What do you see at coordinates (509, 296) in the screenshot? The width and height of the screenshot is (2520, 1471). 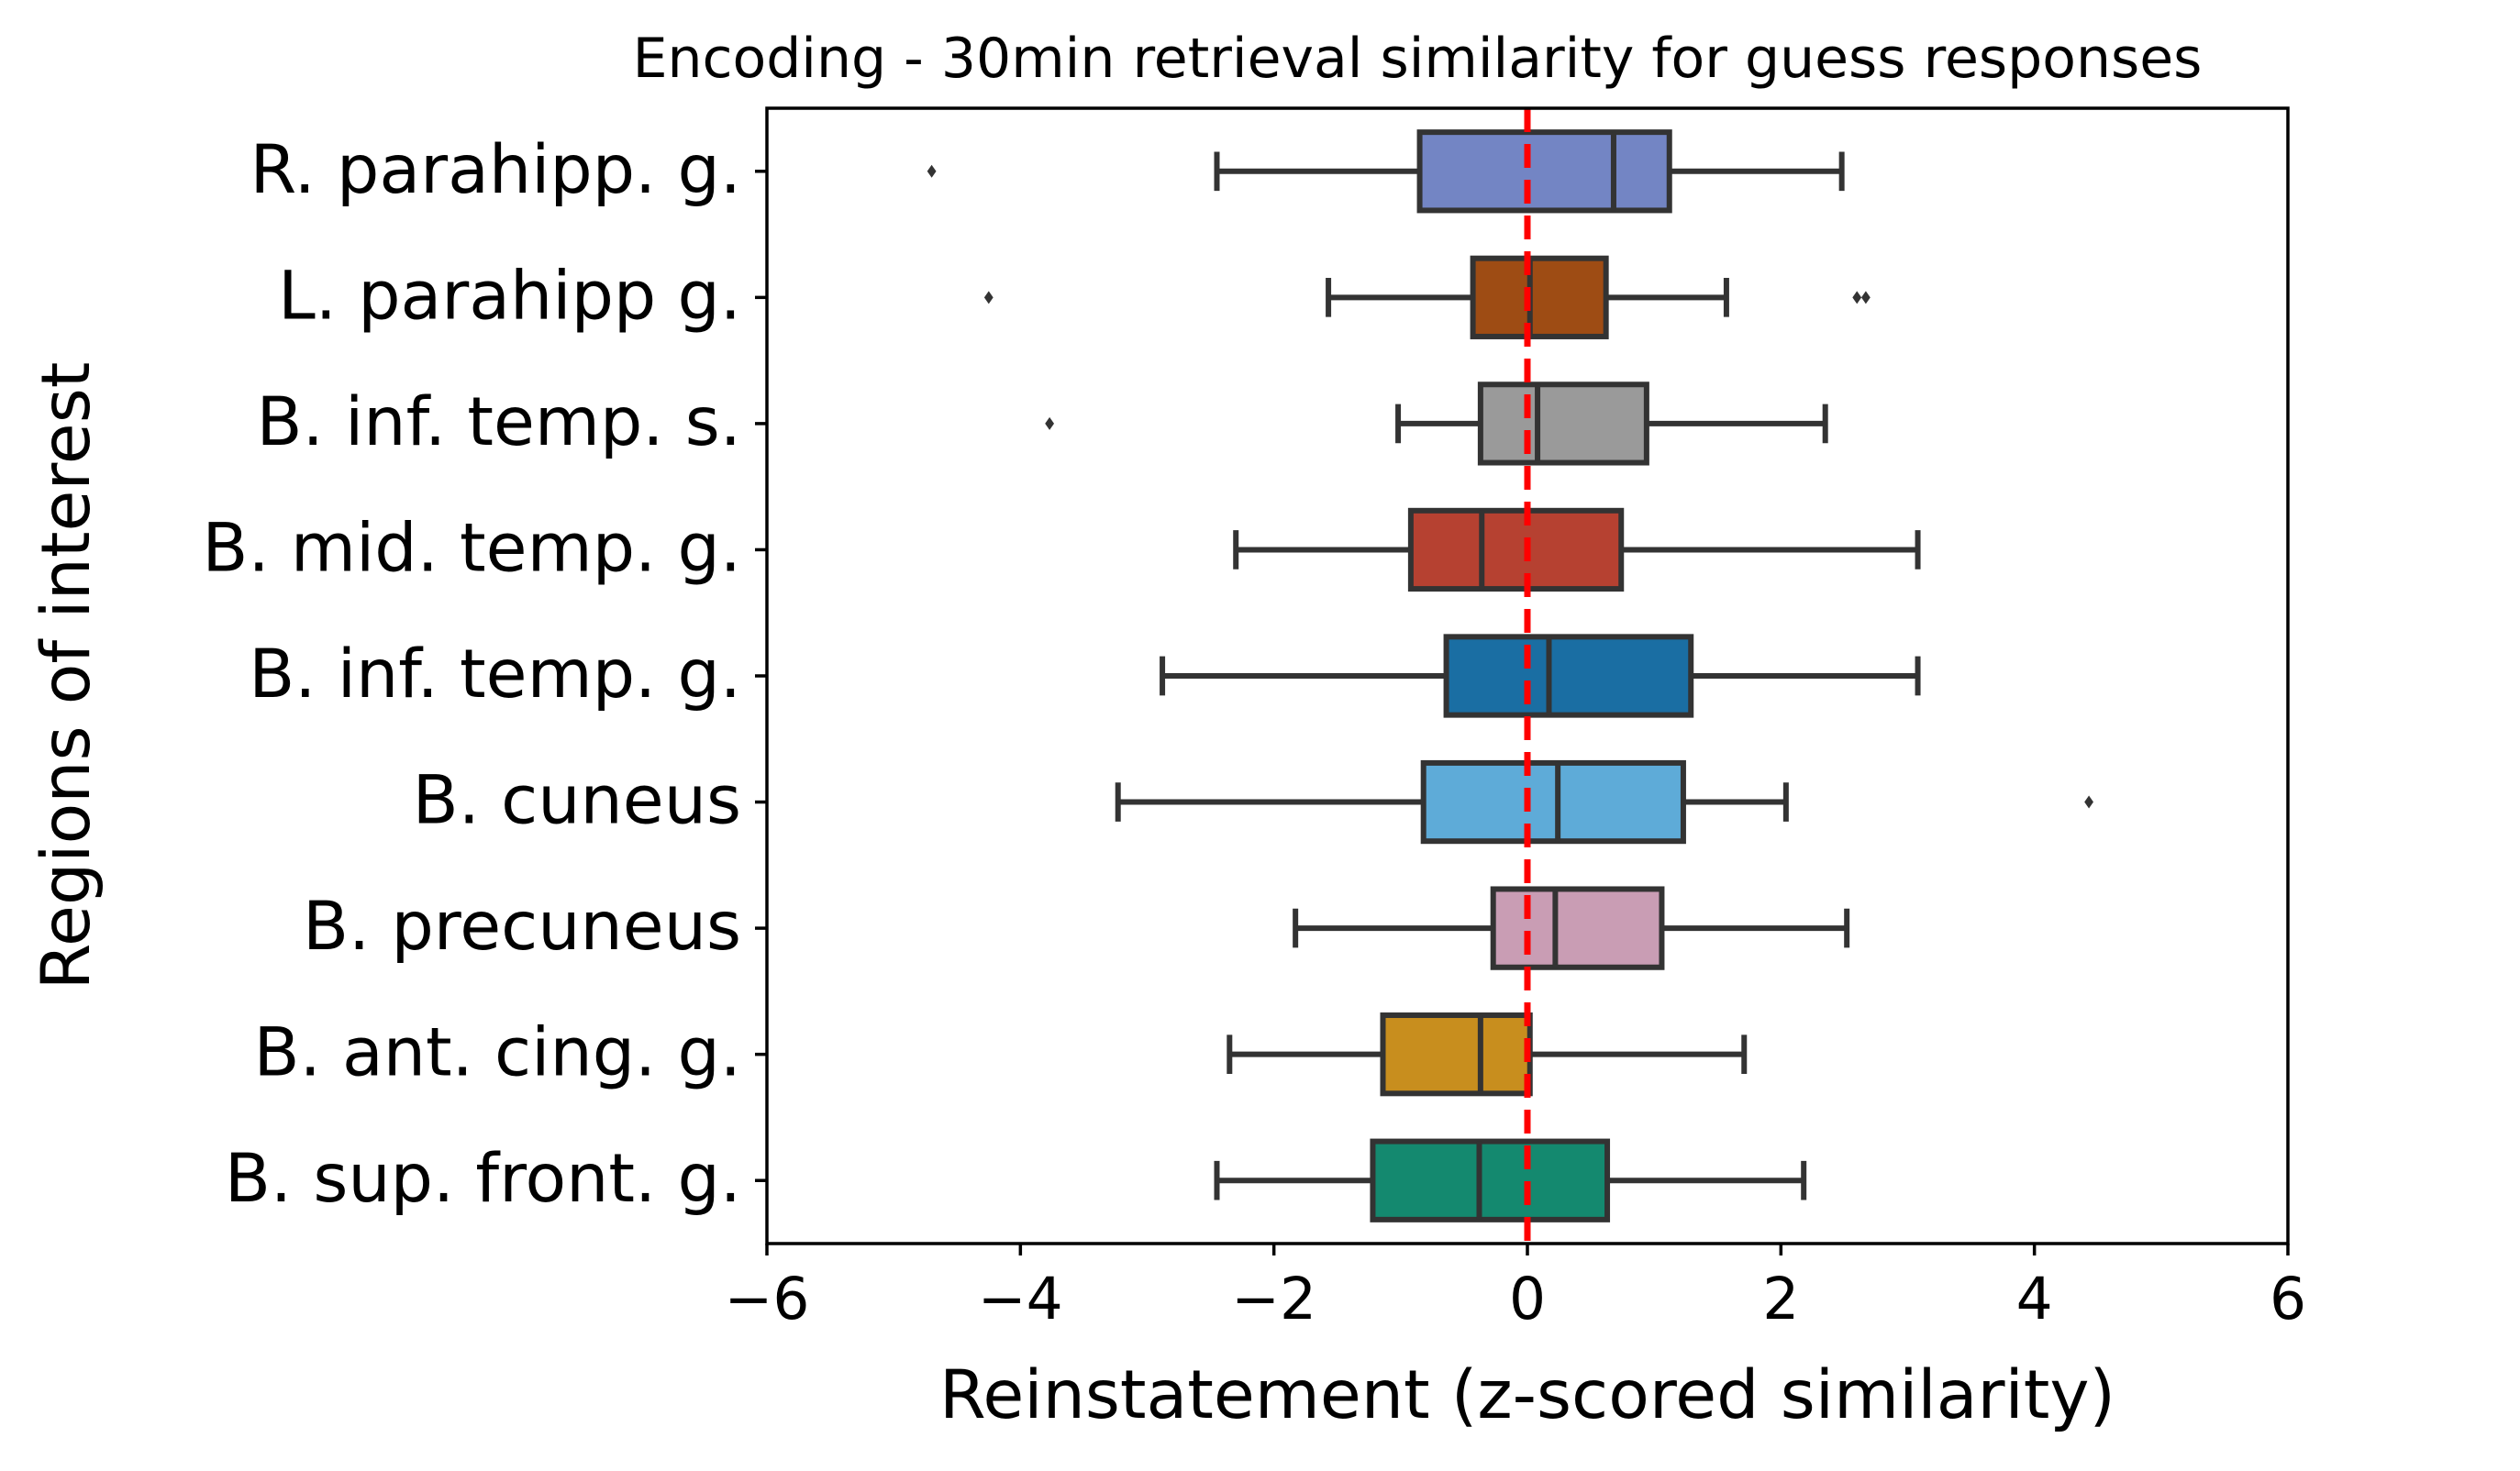 I see `y-tick-label: L. parahipp g.` at bounding box center [509, 296].